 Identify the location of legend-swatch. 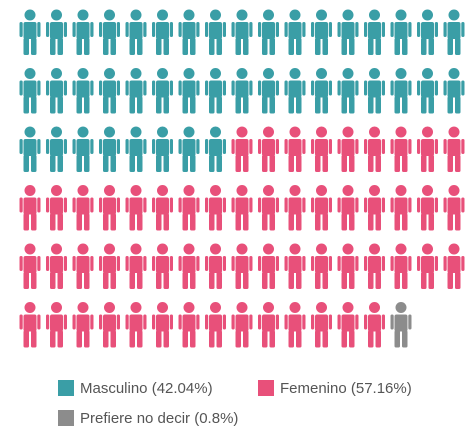
(66, 388).